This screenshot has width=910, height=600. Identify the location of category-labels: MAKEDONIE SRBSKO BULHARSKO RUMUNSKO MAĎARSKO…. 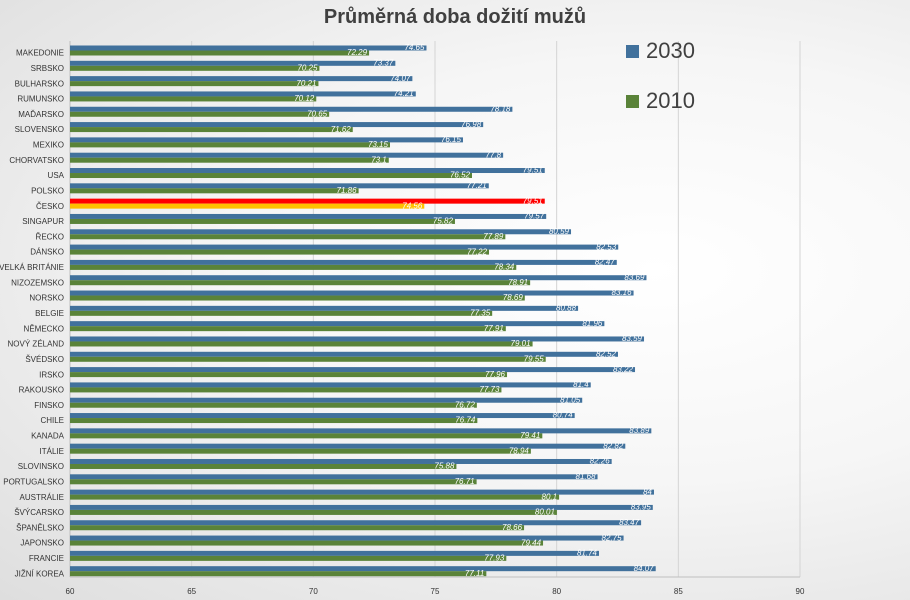
(32, 314).